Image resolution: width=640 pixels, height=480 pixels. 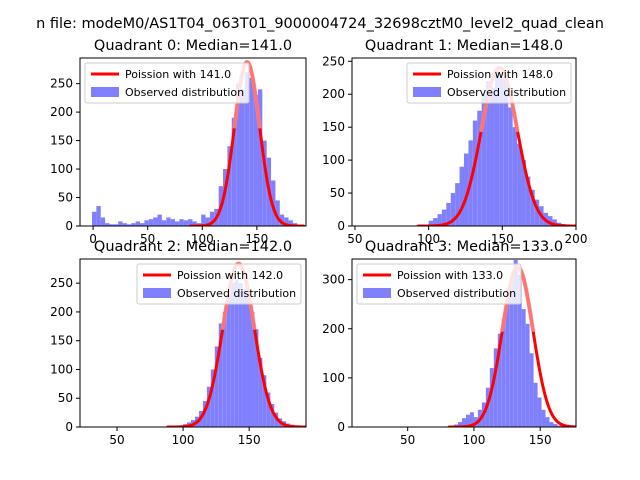 I want to click on axes-title: Quadrant 3: Median=133.0, so click(x=464, y=247).